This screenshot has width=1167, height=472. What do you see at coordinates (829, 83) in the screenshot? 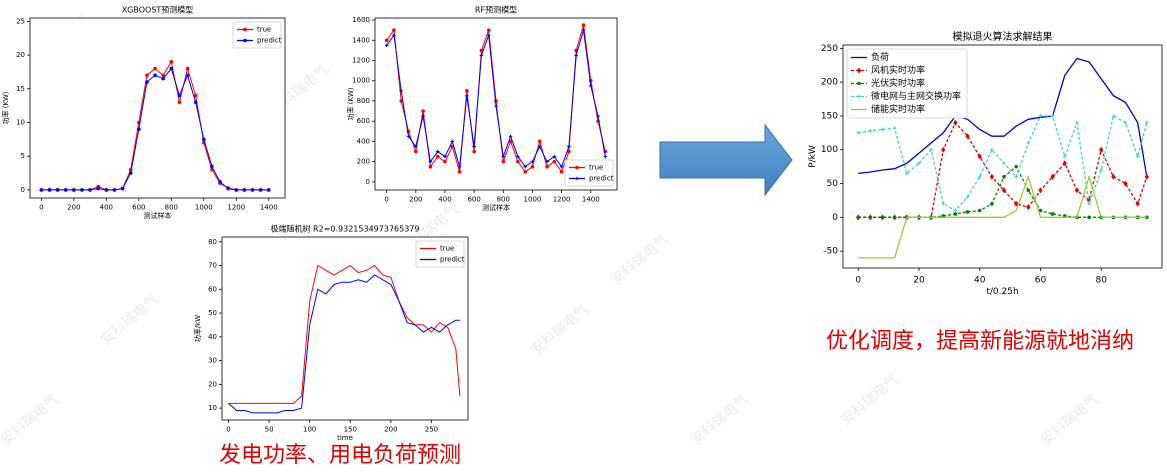
I see `y-tick-label: 200` at bounding box center [829, 83].